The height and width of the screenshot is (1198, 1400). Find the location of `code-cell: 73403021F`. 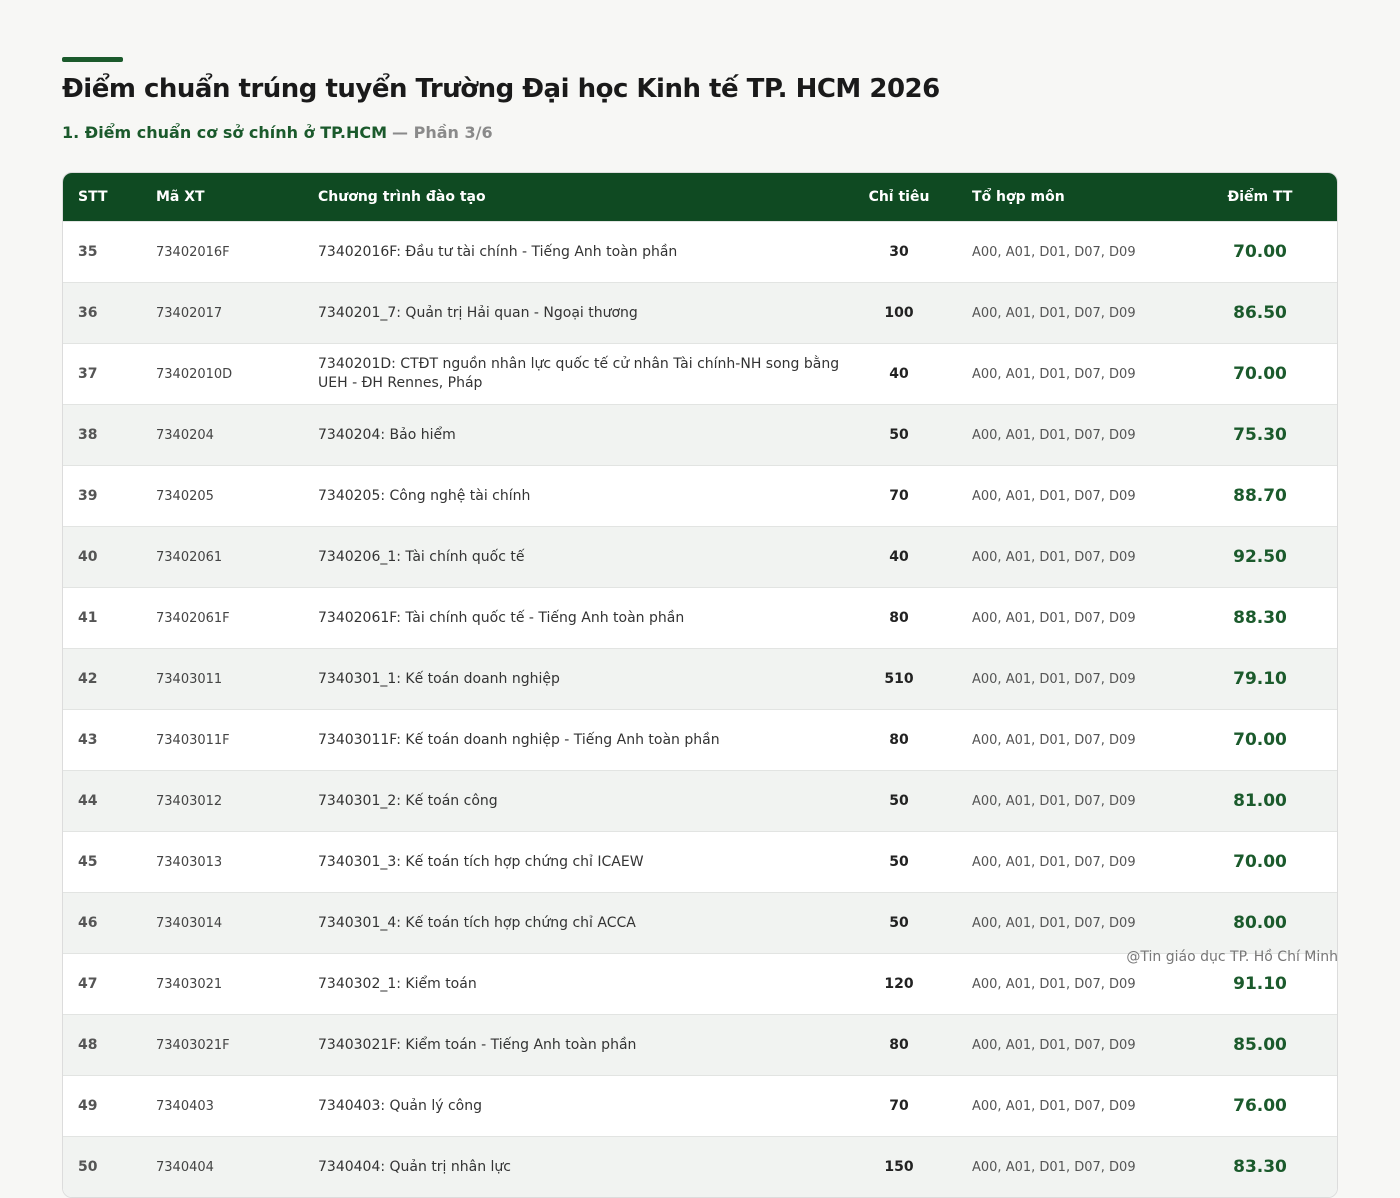

code-cell: 73403021F is located at coordinates (222, 1045).